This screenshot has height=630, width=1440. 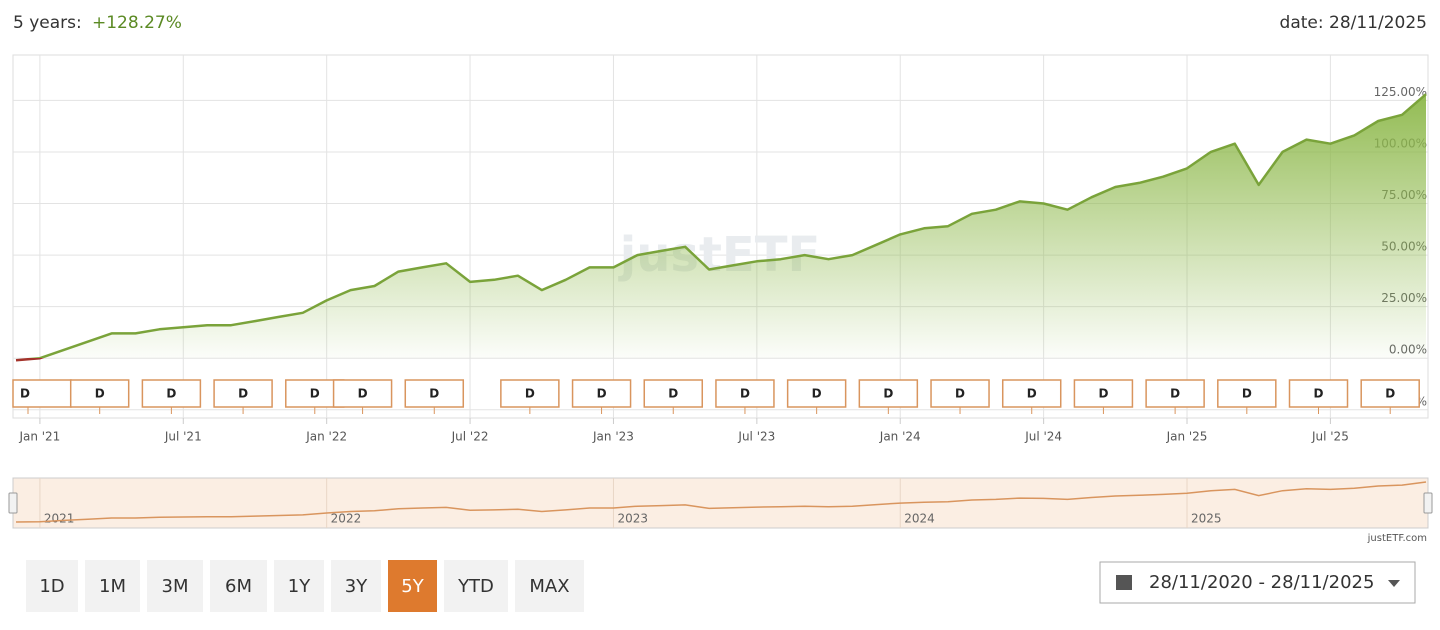 I want to click on range-button-label: 3Y, so click(x=356, y=586).